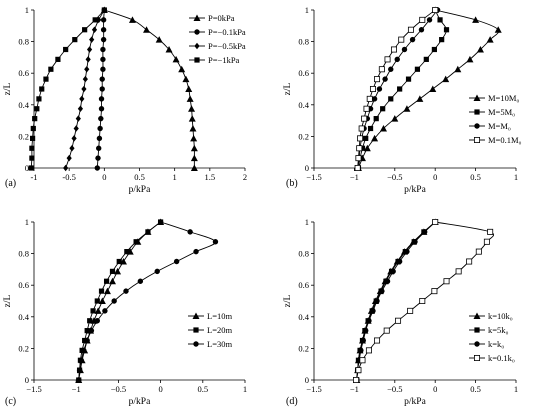  I want to click on y-tick-label: 1, so click(307, 222).